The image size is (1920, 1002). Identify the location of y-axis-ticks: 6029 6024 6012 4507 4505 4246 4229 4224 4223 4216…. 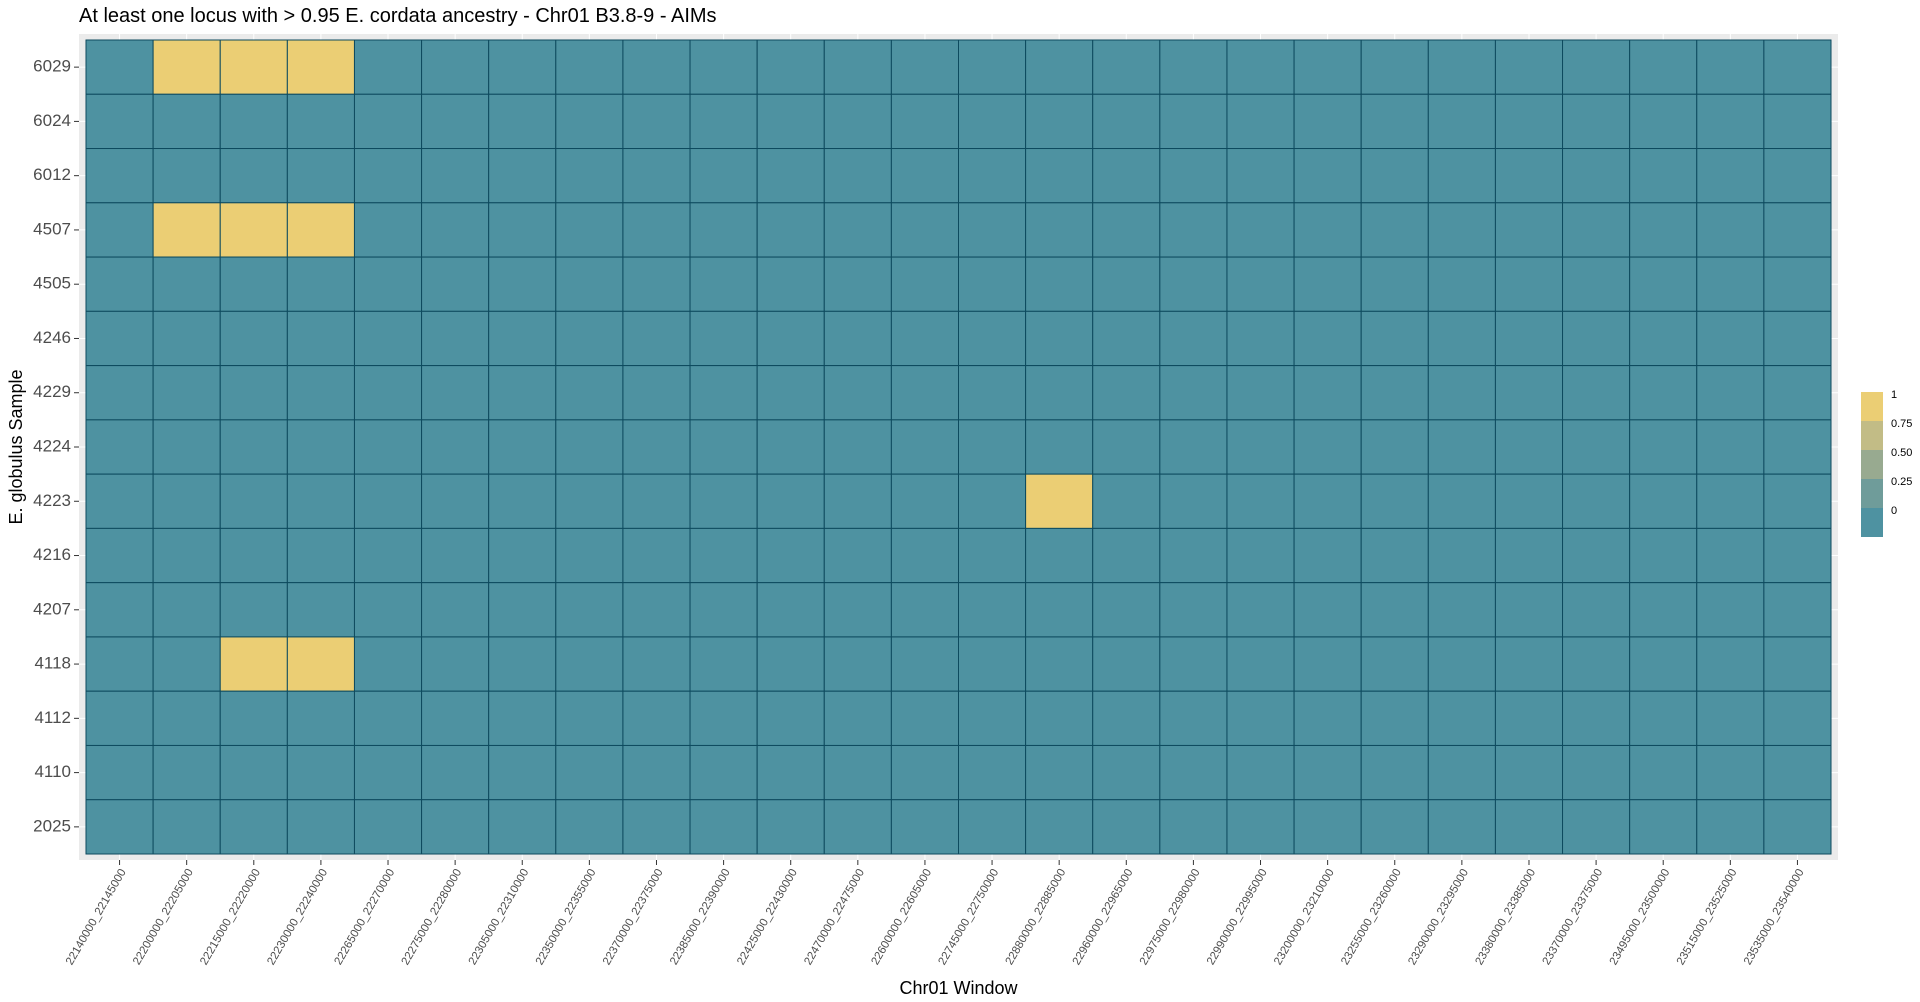
(56, 446).